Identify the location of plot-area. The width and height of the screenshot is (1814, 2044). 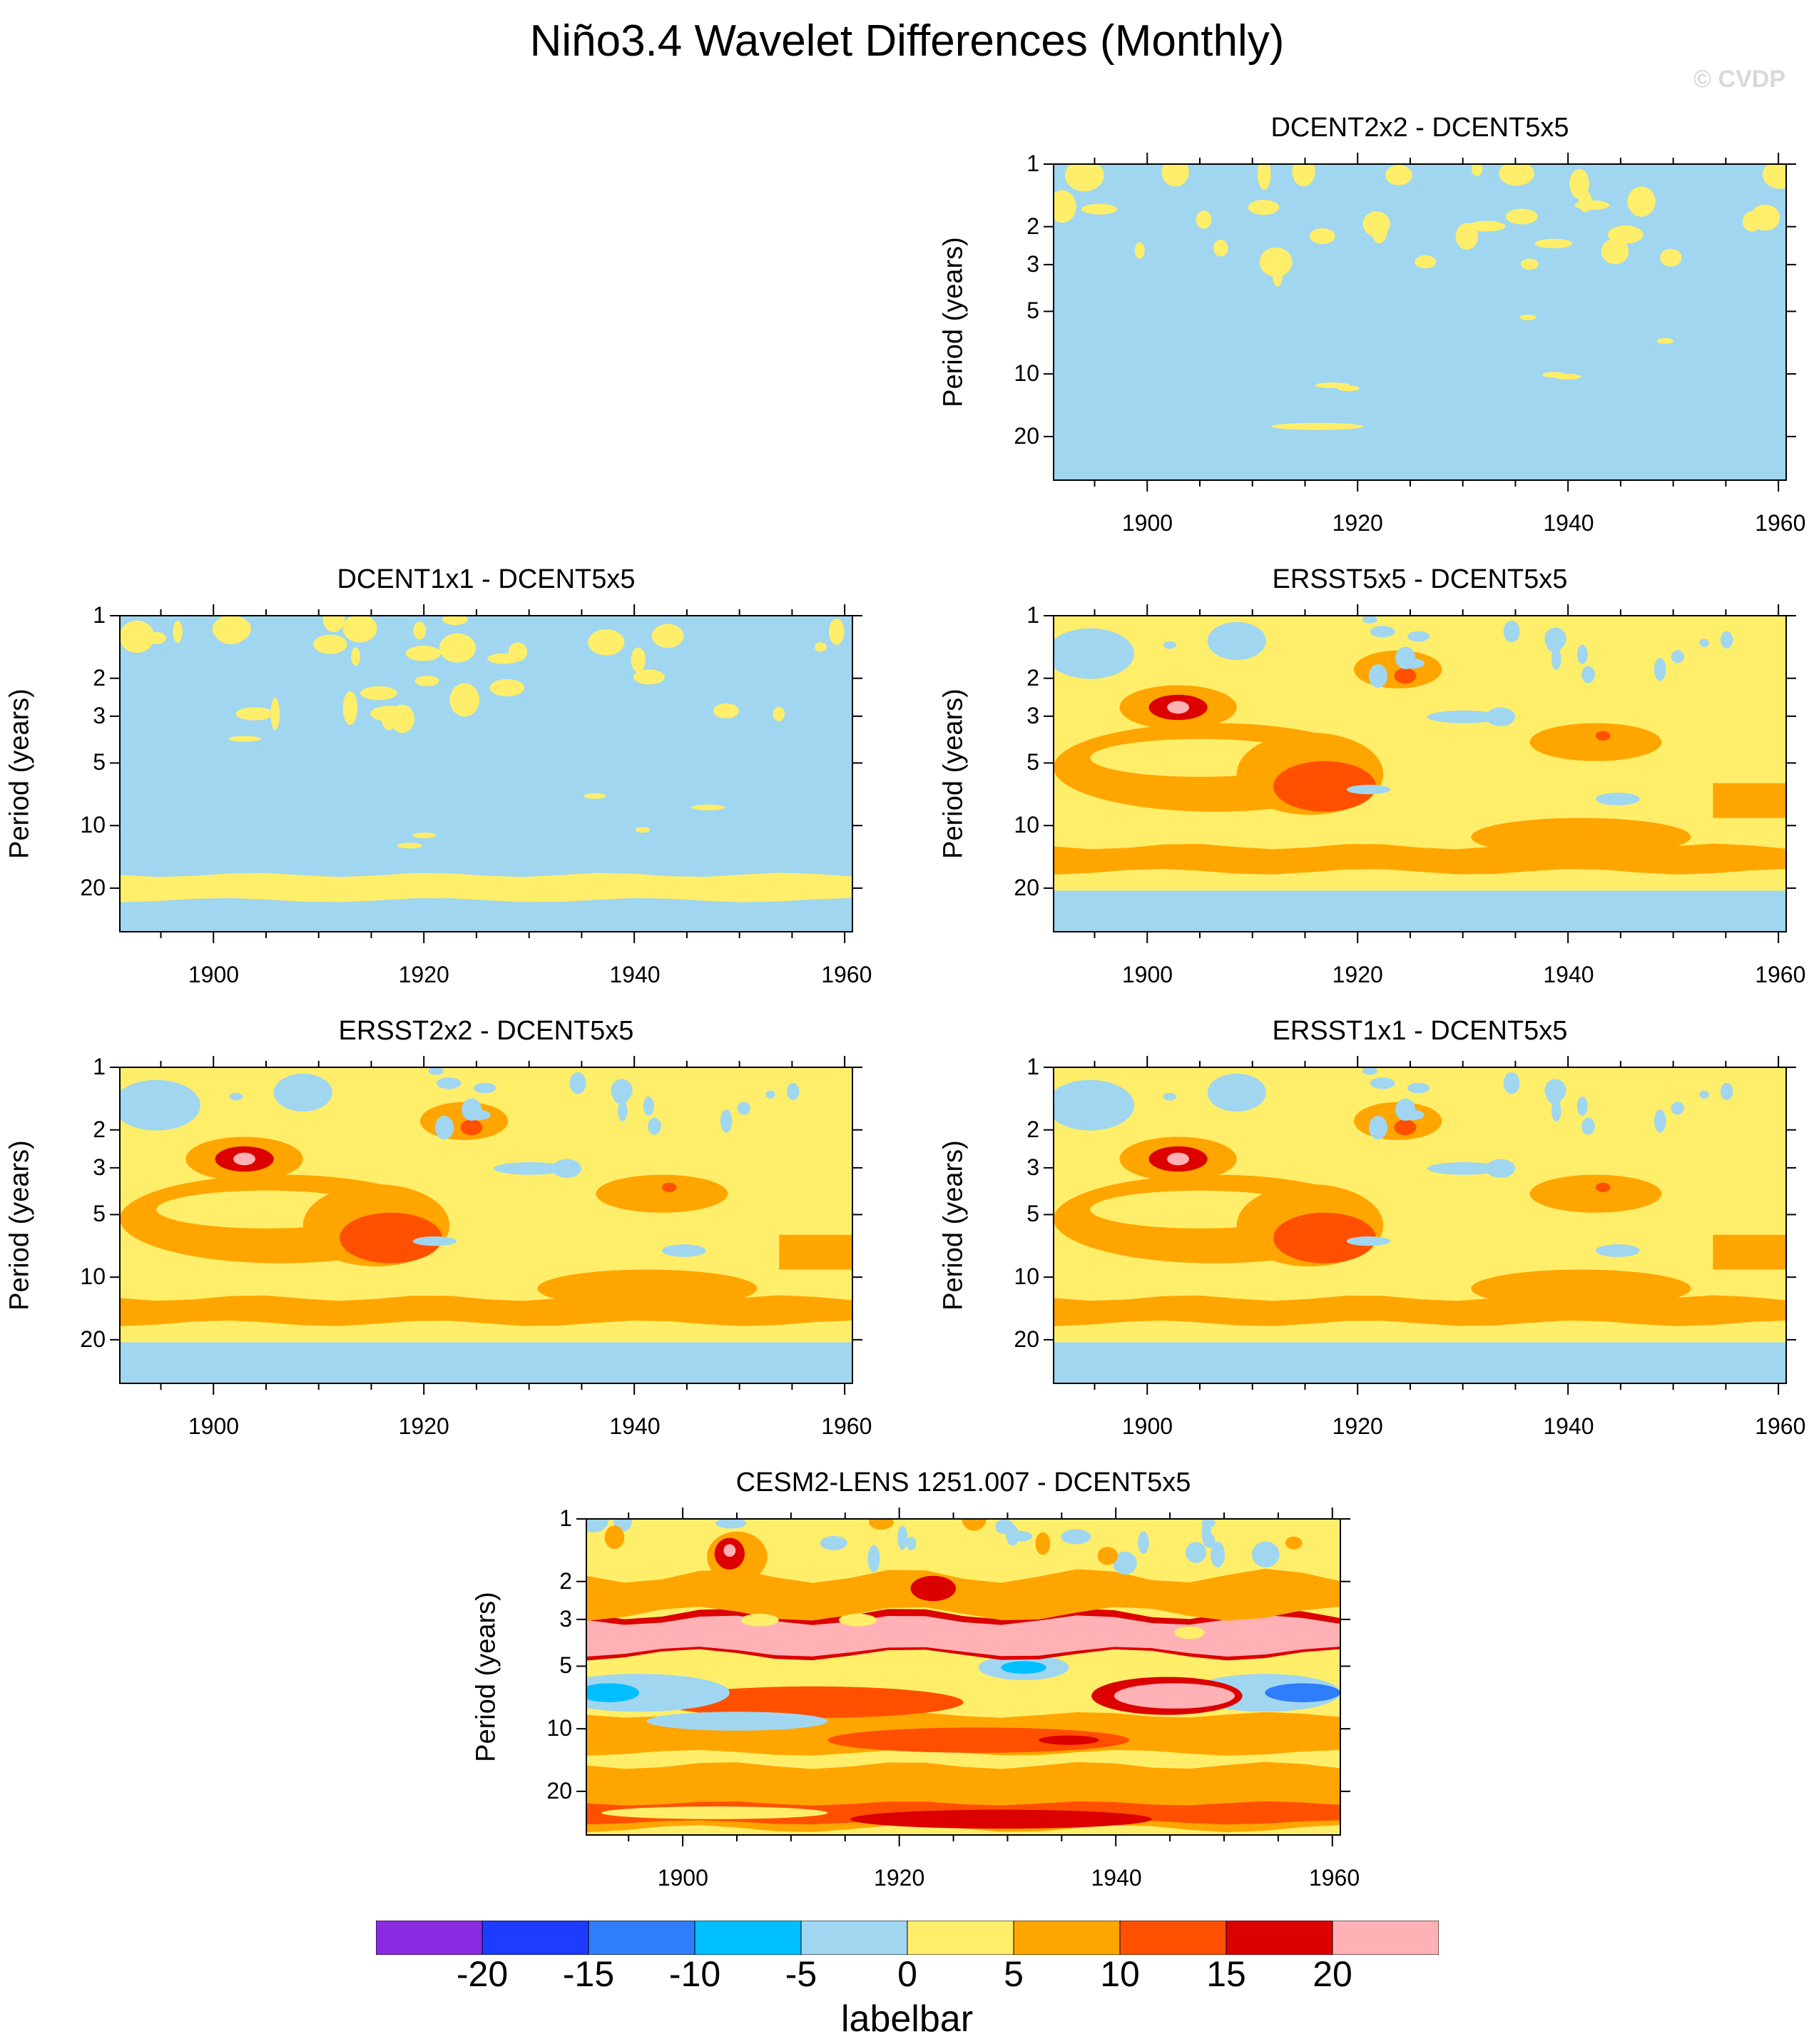
(963, 1676).